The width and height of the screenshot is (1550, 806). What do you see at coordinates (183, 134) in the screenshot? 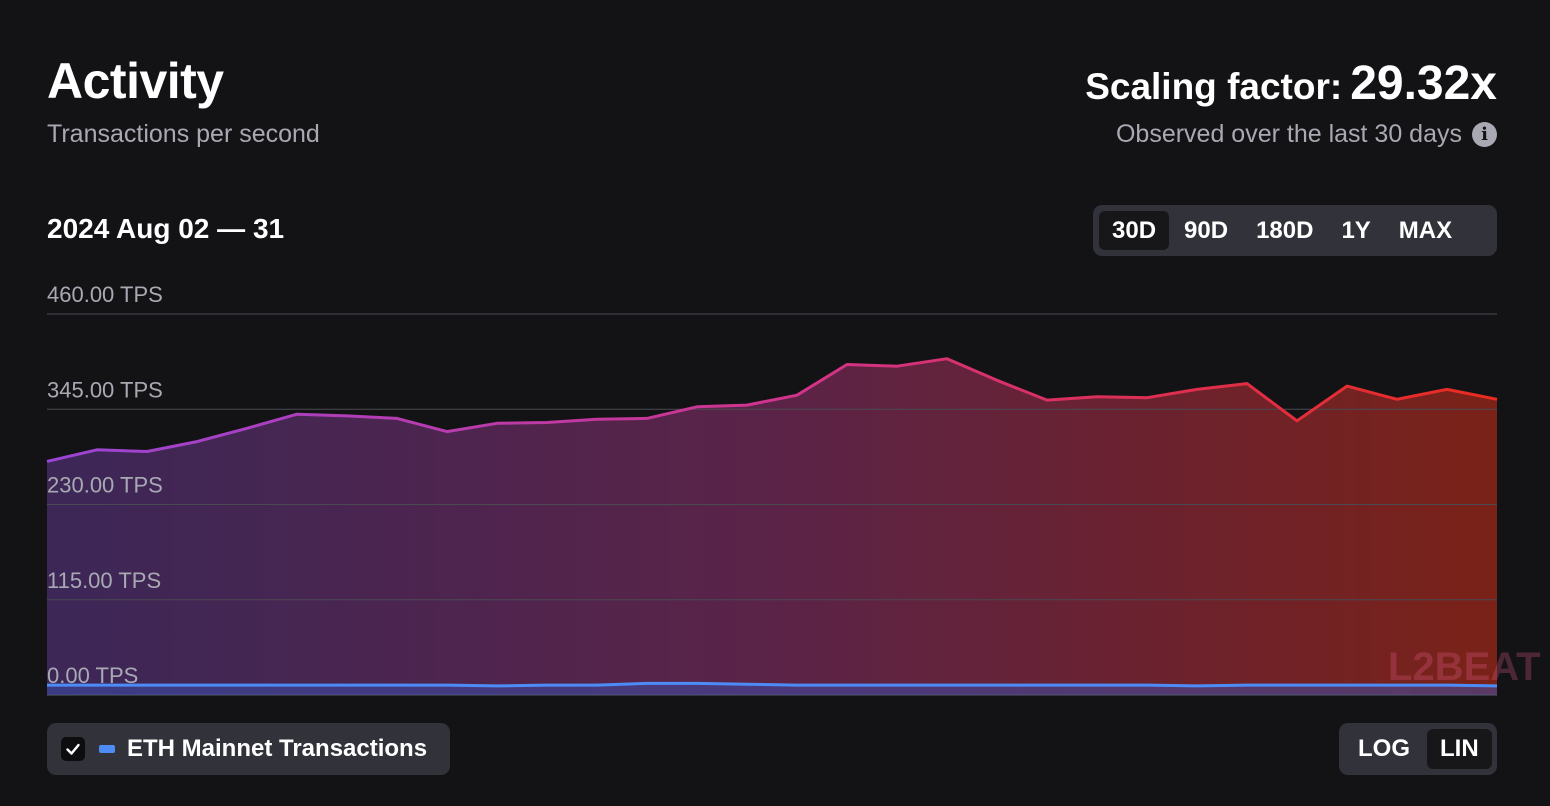
I see `activity-subtitle: Transactions per second` at bounding box center [183, 134].